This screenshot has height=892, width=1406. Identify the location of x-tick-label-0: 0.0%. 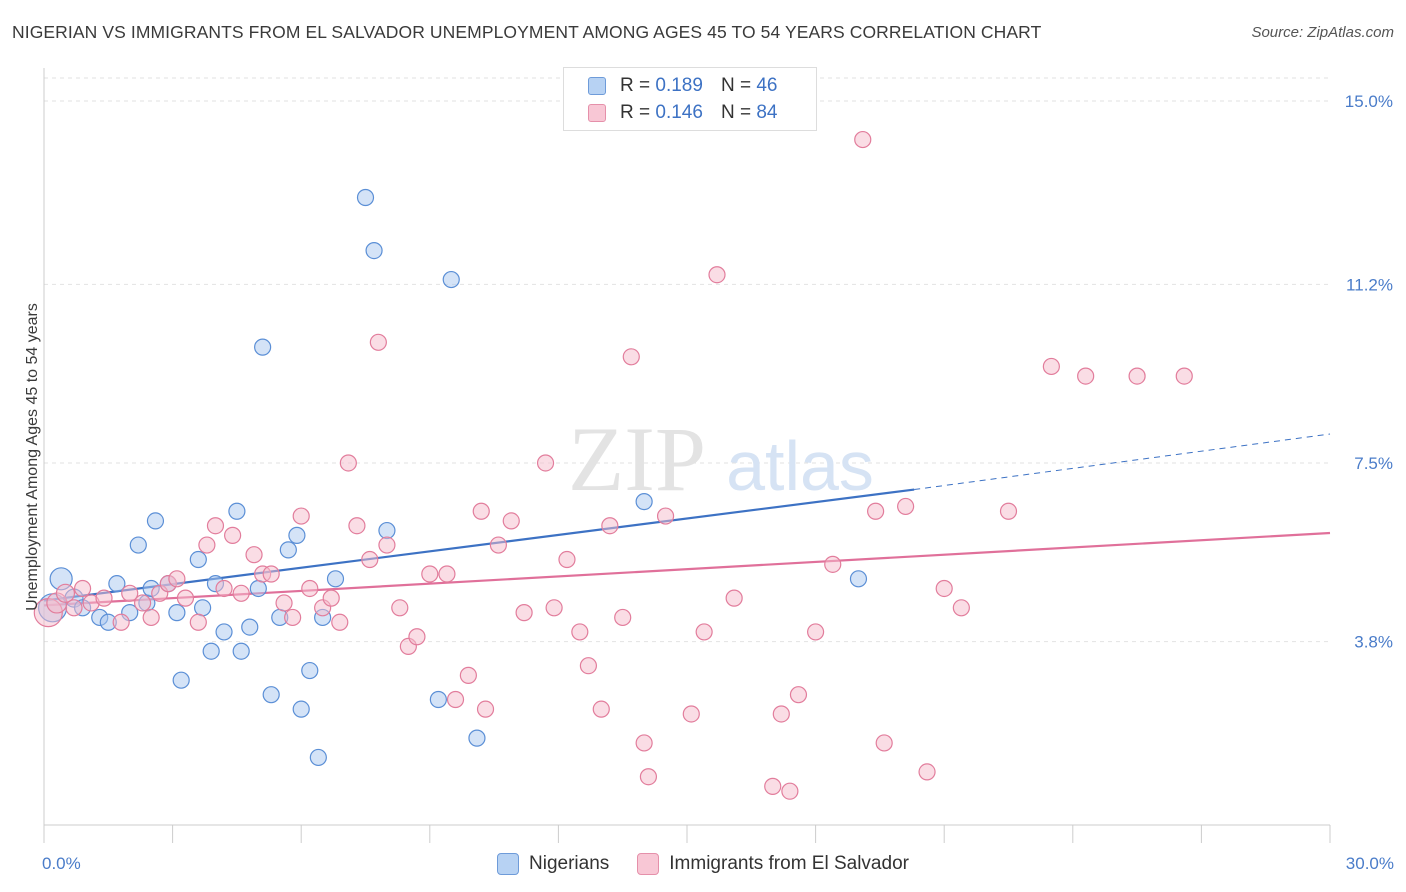
(61, 863).